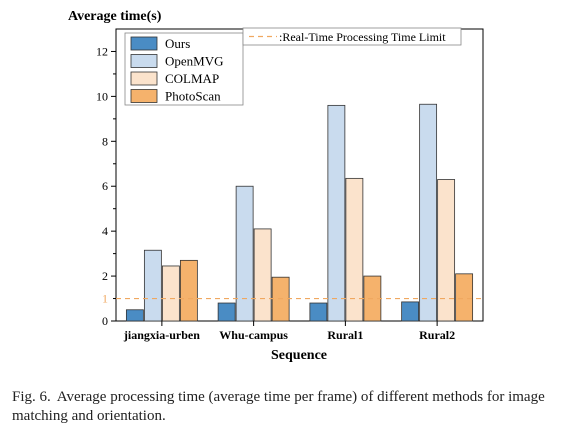 This screenshot has height=432, width=561. What do you see at coordinates (105, 141) in the screenshot?
I see `y-tick-label: 8` at bounding box center [105, 141].